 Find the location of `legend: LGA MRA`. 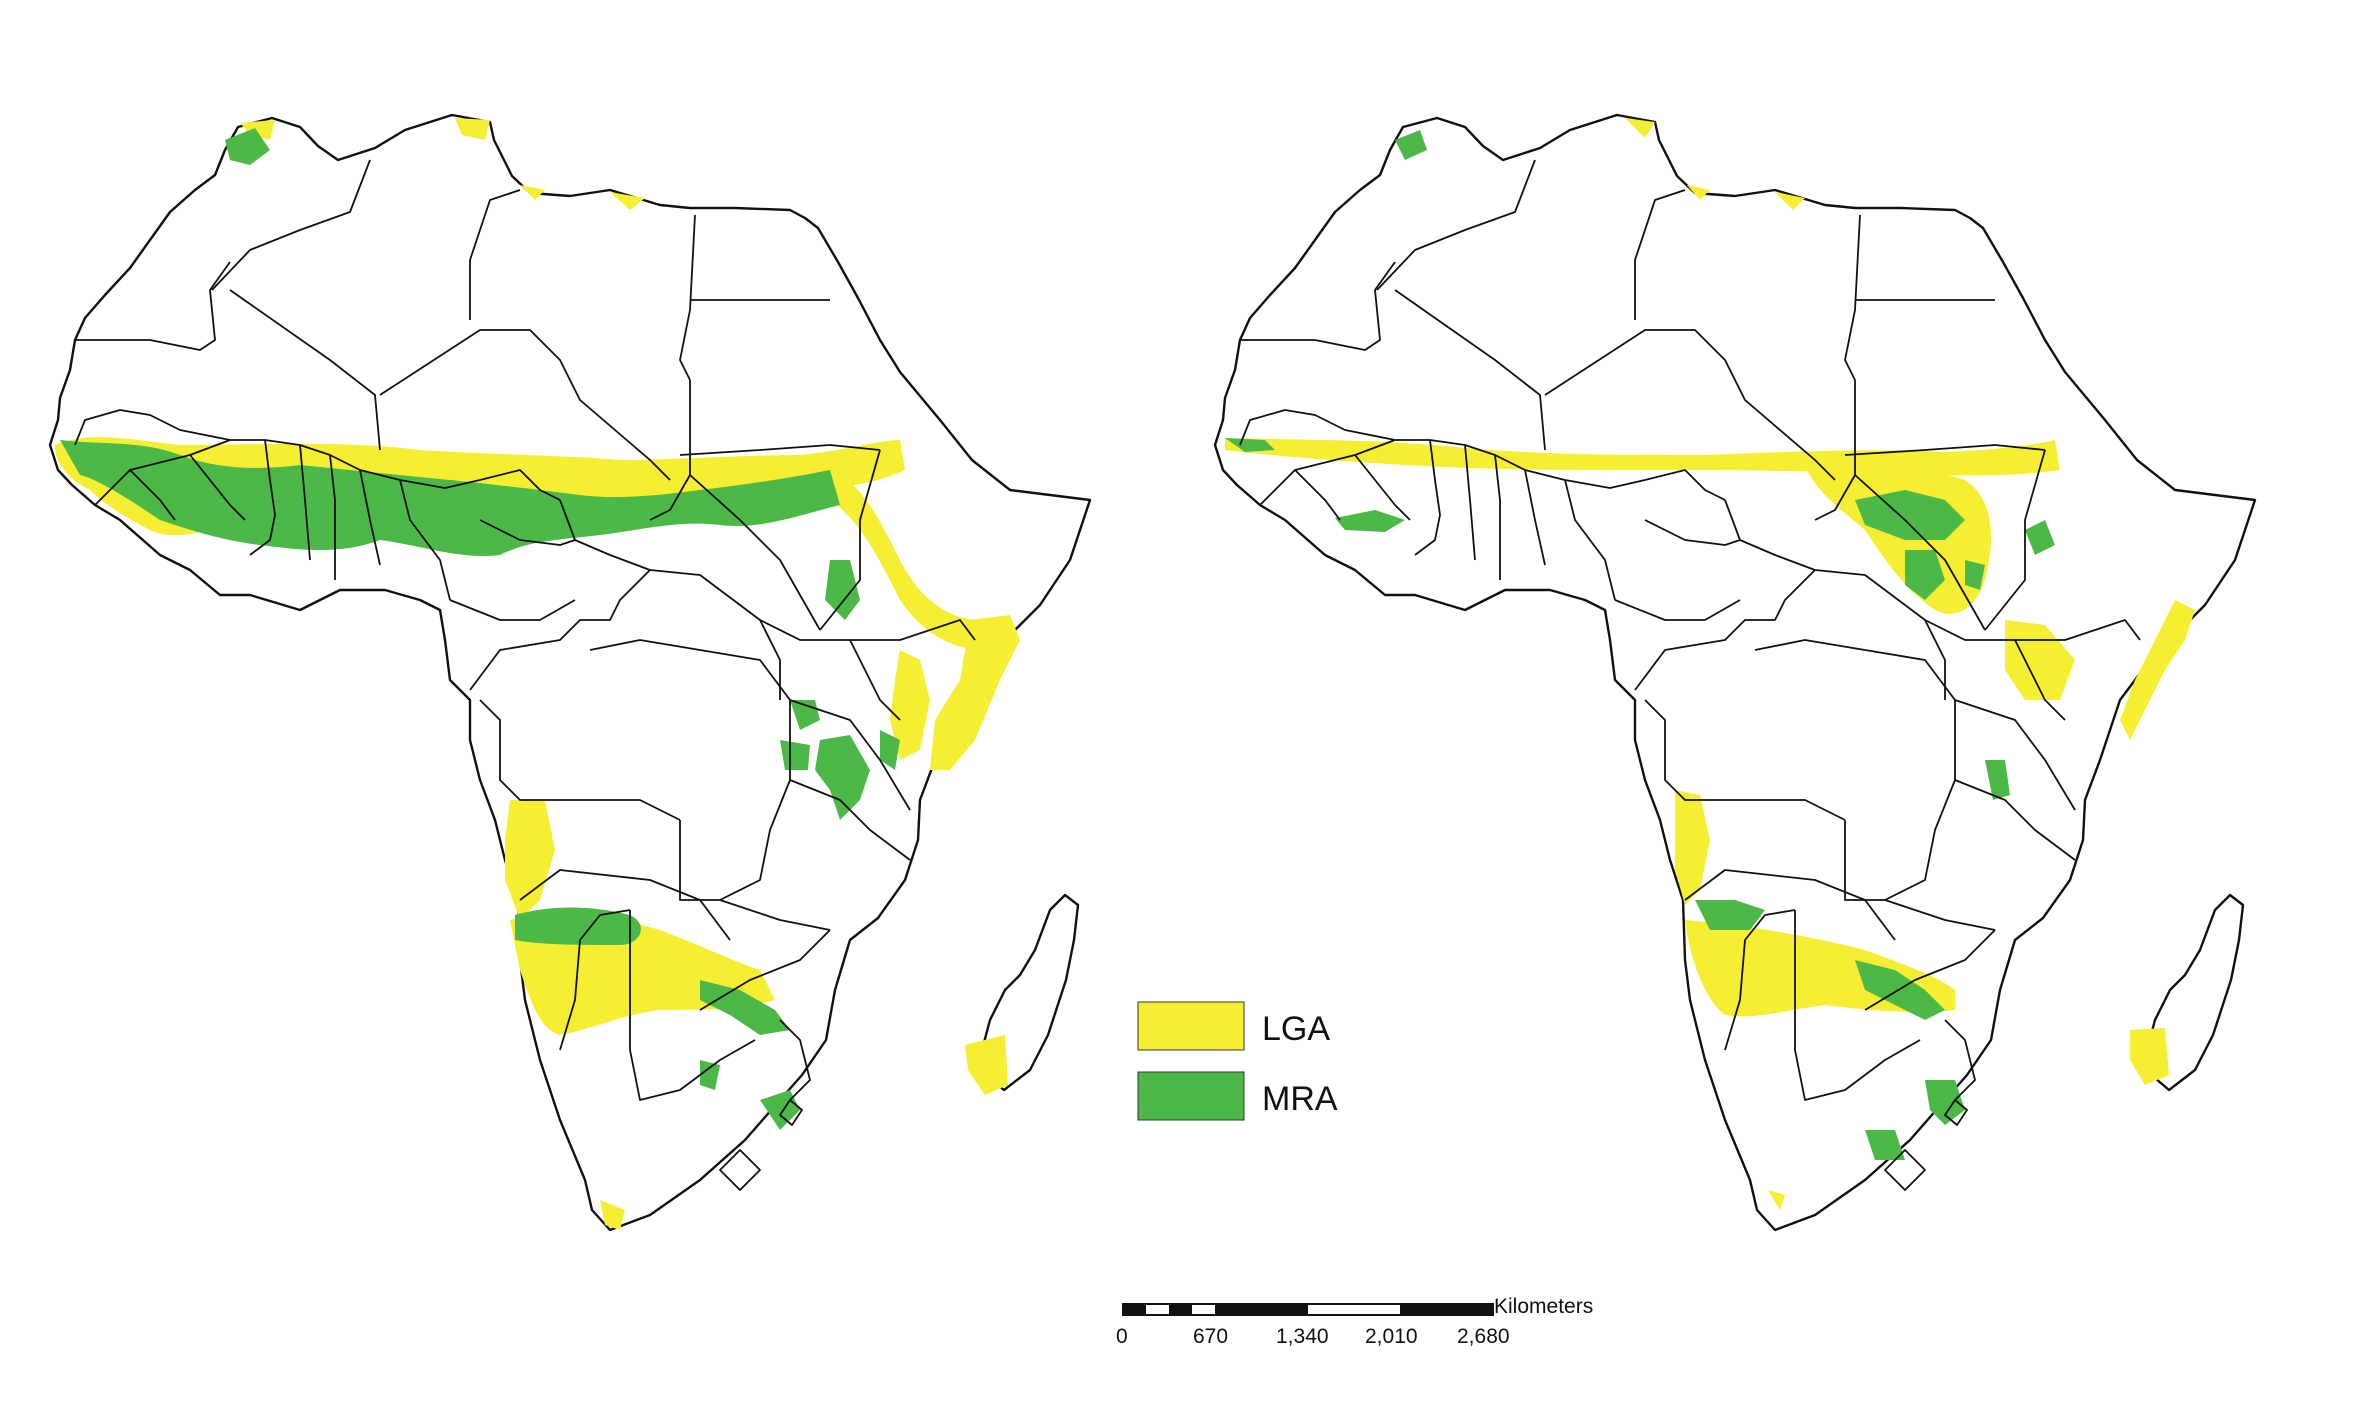

legend: LGA MRA is located at coordinates (1237, 1061).